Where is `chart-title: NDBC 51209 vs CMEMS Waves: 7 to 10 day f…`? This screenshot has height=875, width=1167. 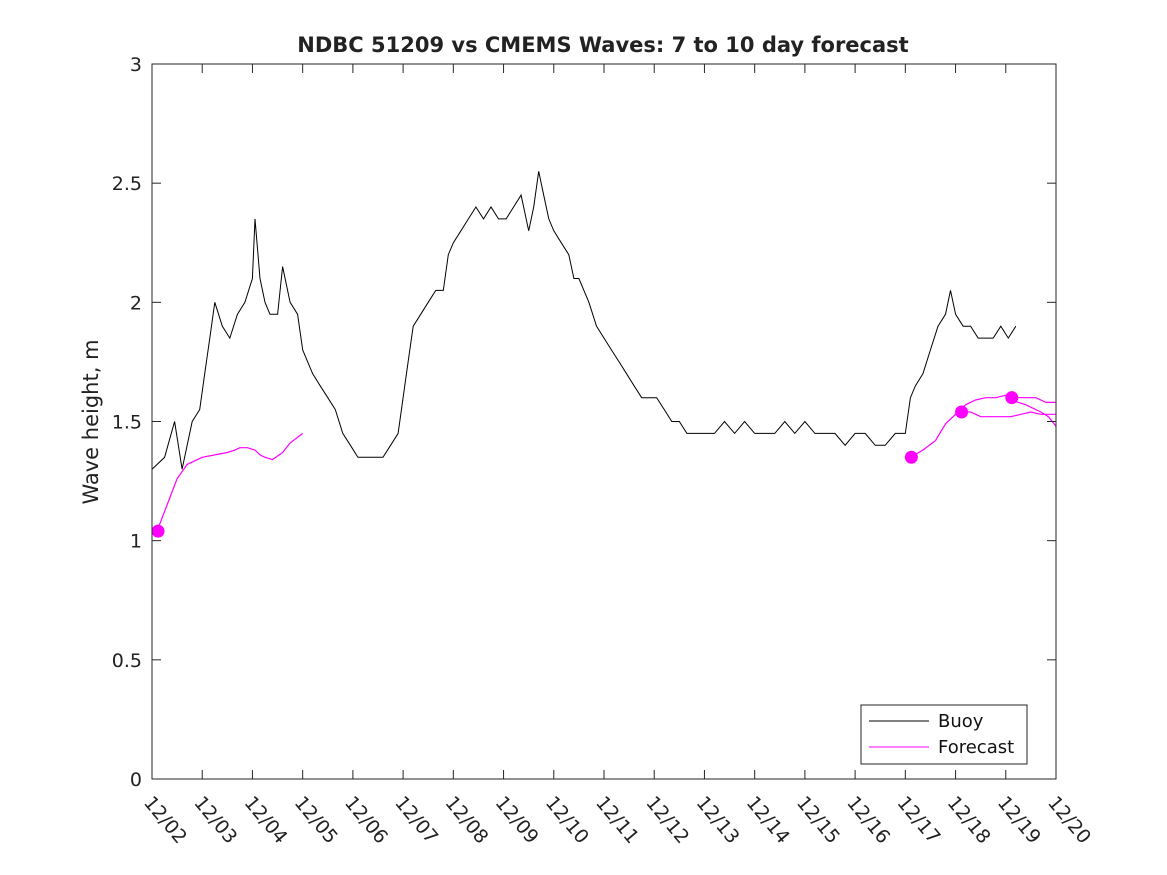
chart-title: NDBC 51209 vs CMEMS Waves: 7 to 10 day f… is located at coordinates (602, 45).